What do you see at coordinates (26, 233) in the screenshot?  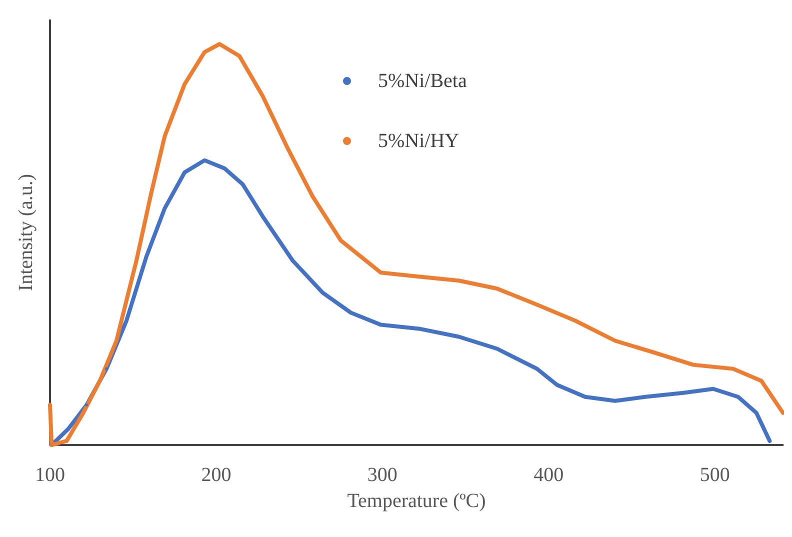 I see `y-axis-title: Intensity (a.u.)` at bounding box center [26, 233].